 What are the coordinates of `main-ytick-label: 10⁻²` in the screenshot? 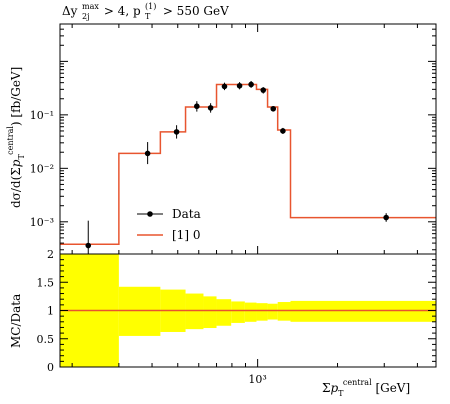 It's located at (42, 168).